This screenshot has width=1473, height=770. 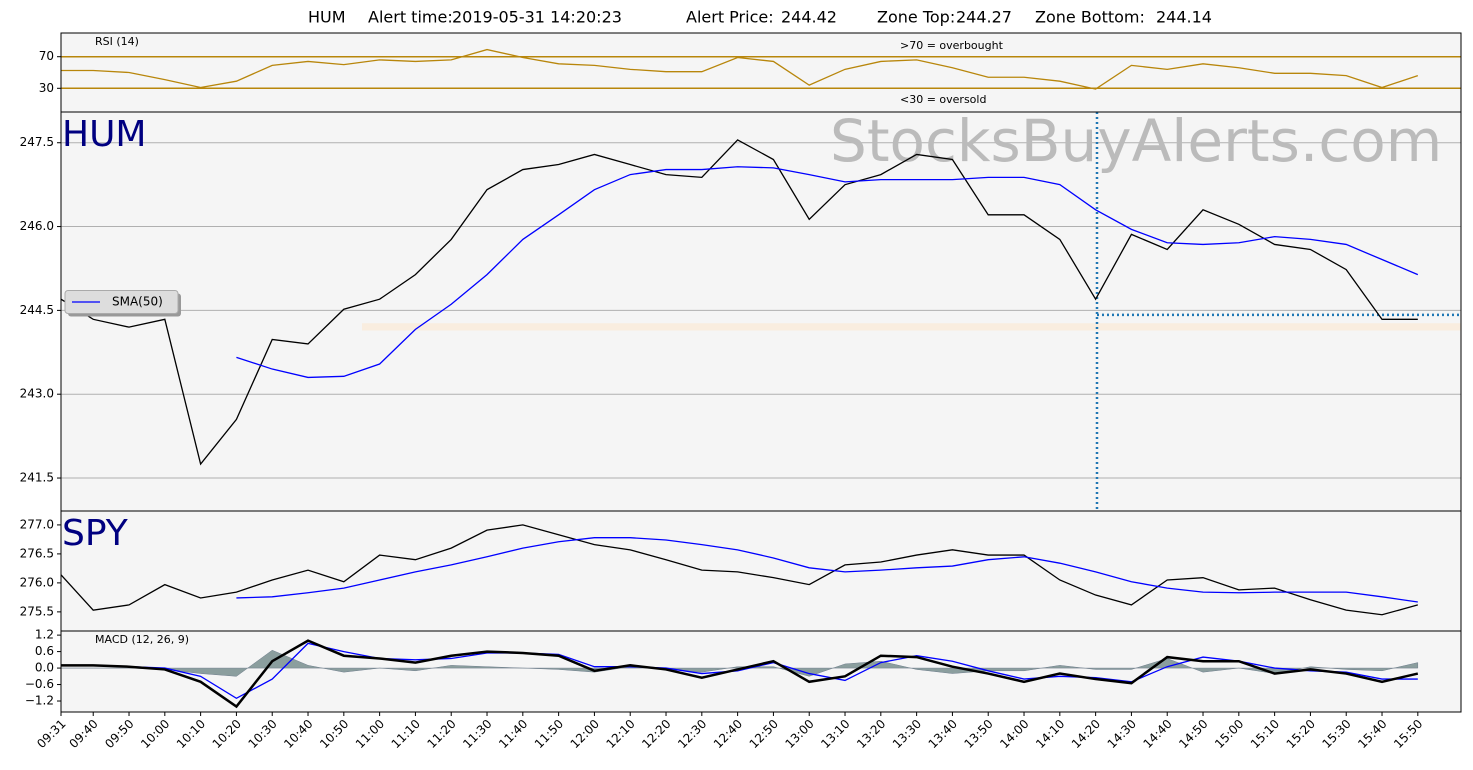 What do you see at coordinates (104, 134) in the screenshot?
I see `panel-label: HUM` at bounding box center [104, 134].